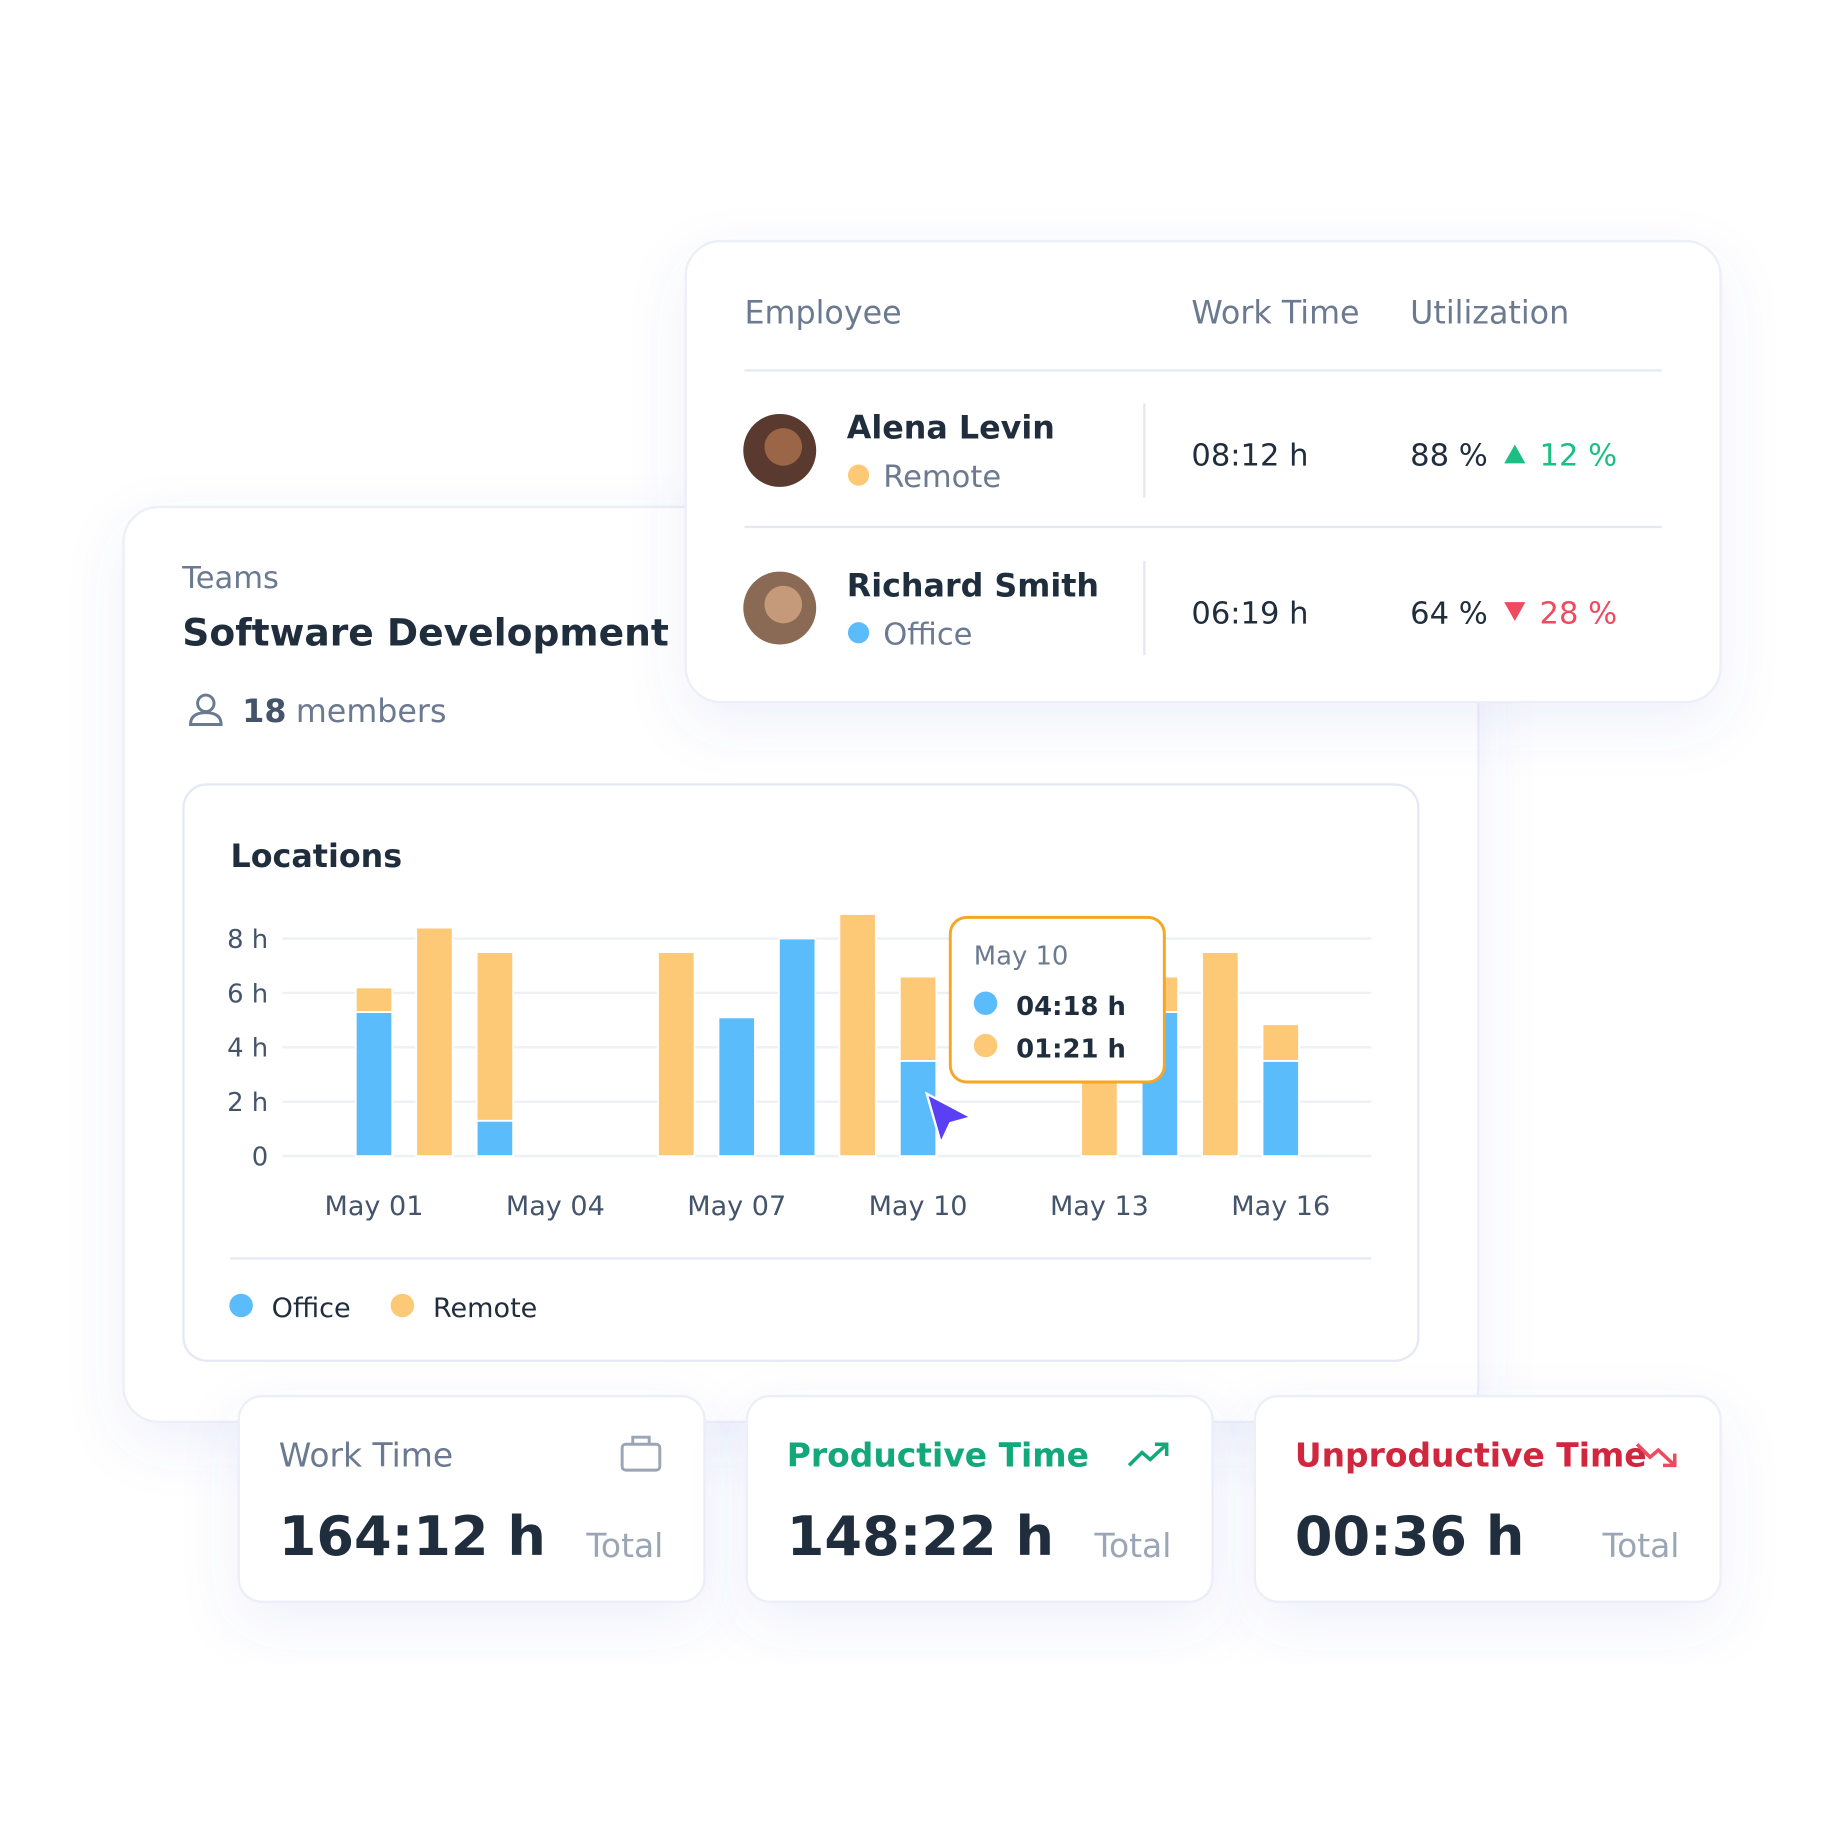  I want to click on tooltip, so click(1057, 999).